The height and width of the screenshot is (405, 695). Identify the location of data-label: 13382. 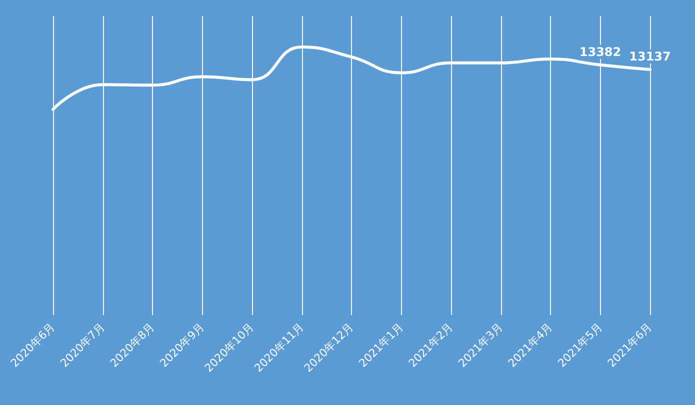
(600, 51).